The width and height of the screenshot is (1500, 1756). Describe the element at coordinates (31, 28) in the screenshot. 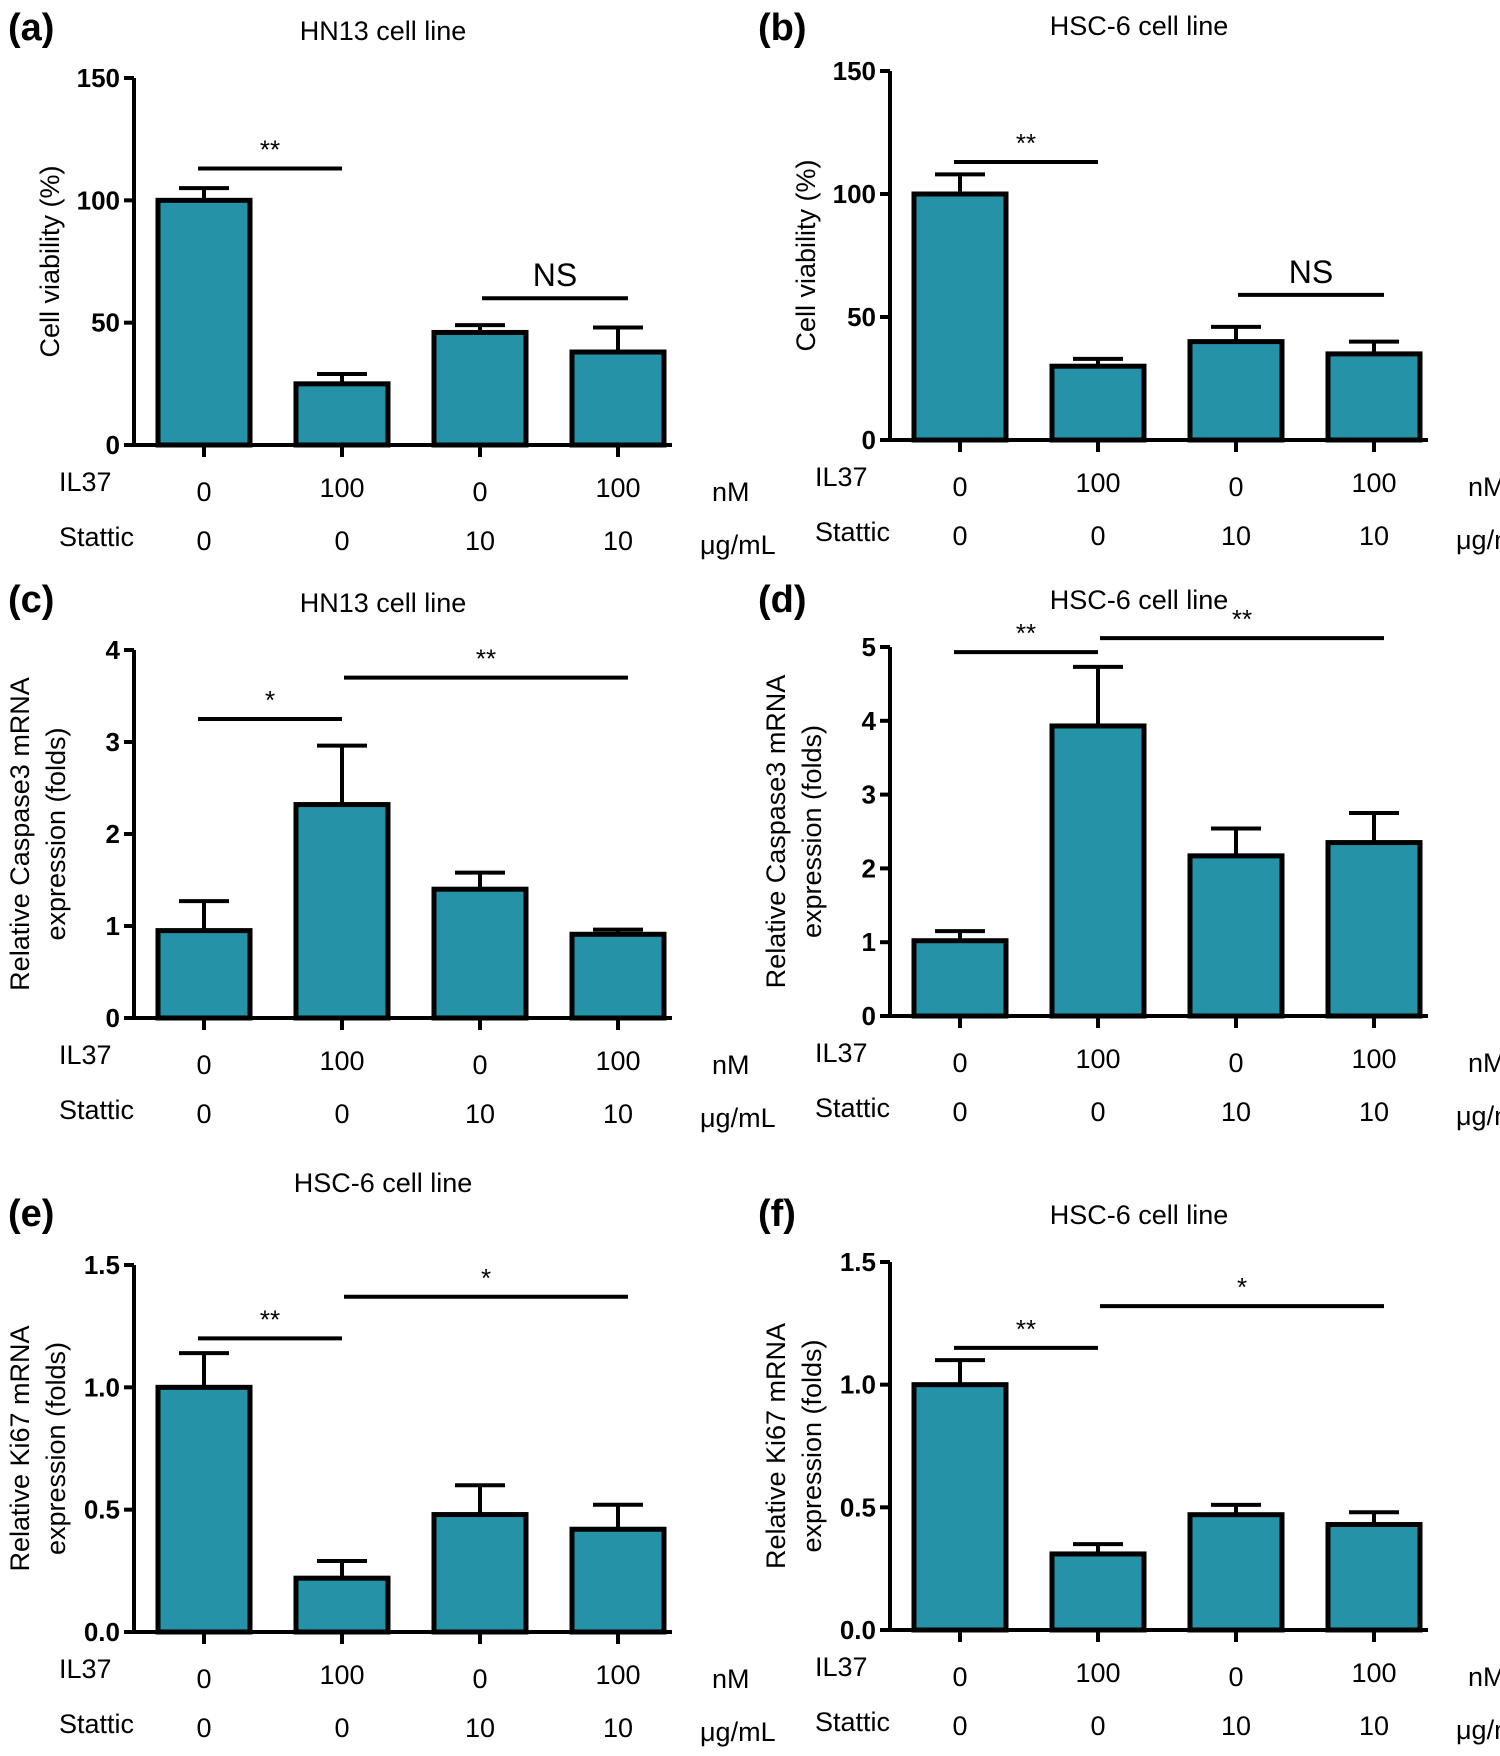

I see `panel-label: (a)` at that location.